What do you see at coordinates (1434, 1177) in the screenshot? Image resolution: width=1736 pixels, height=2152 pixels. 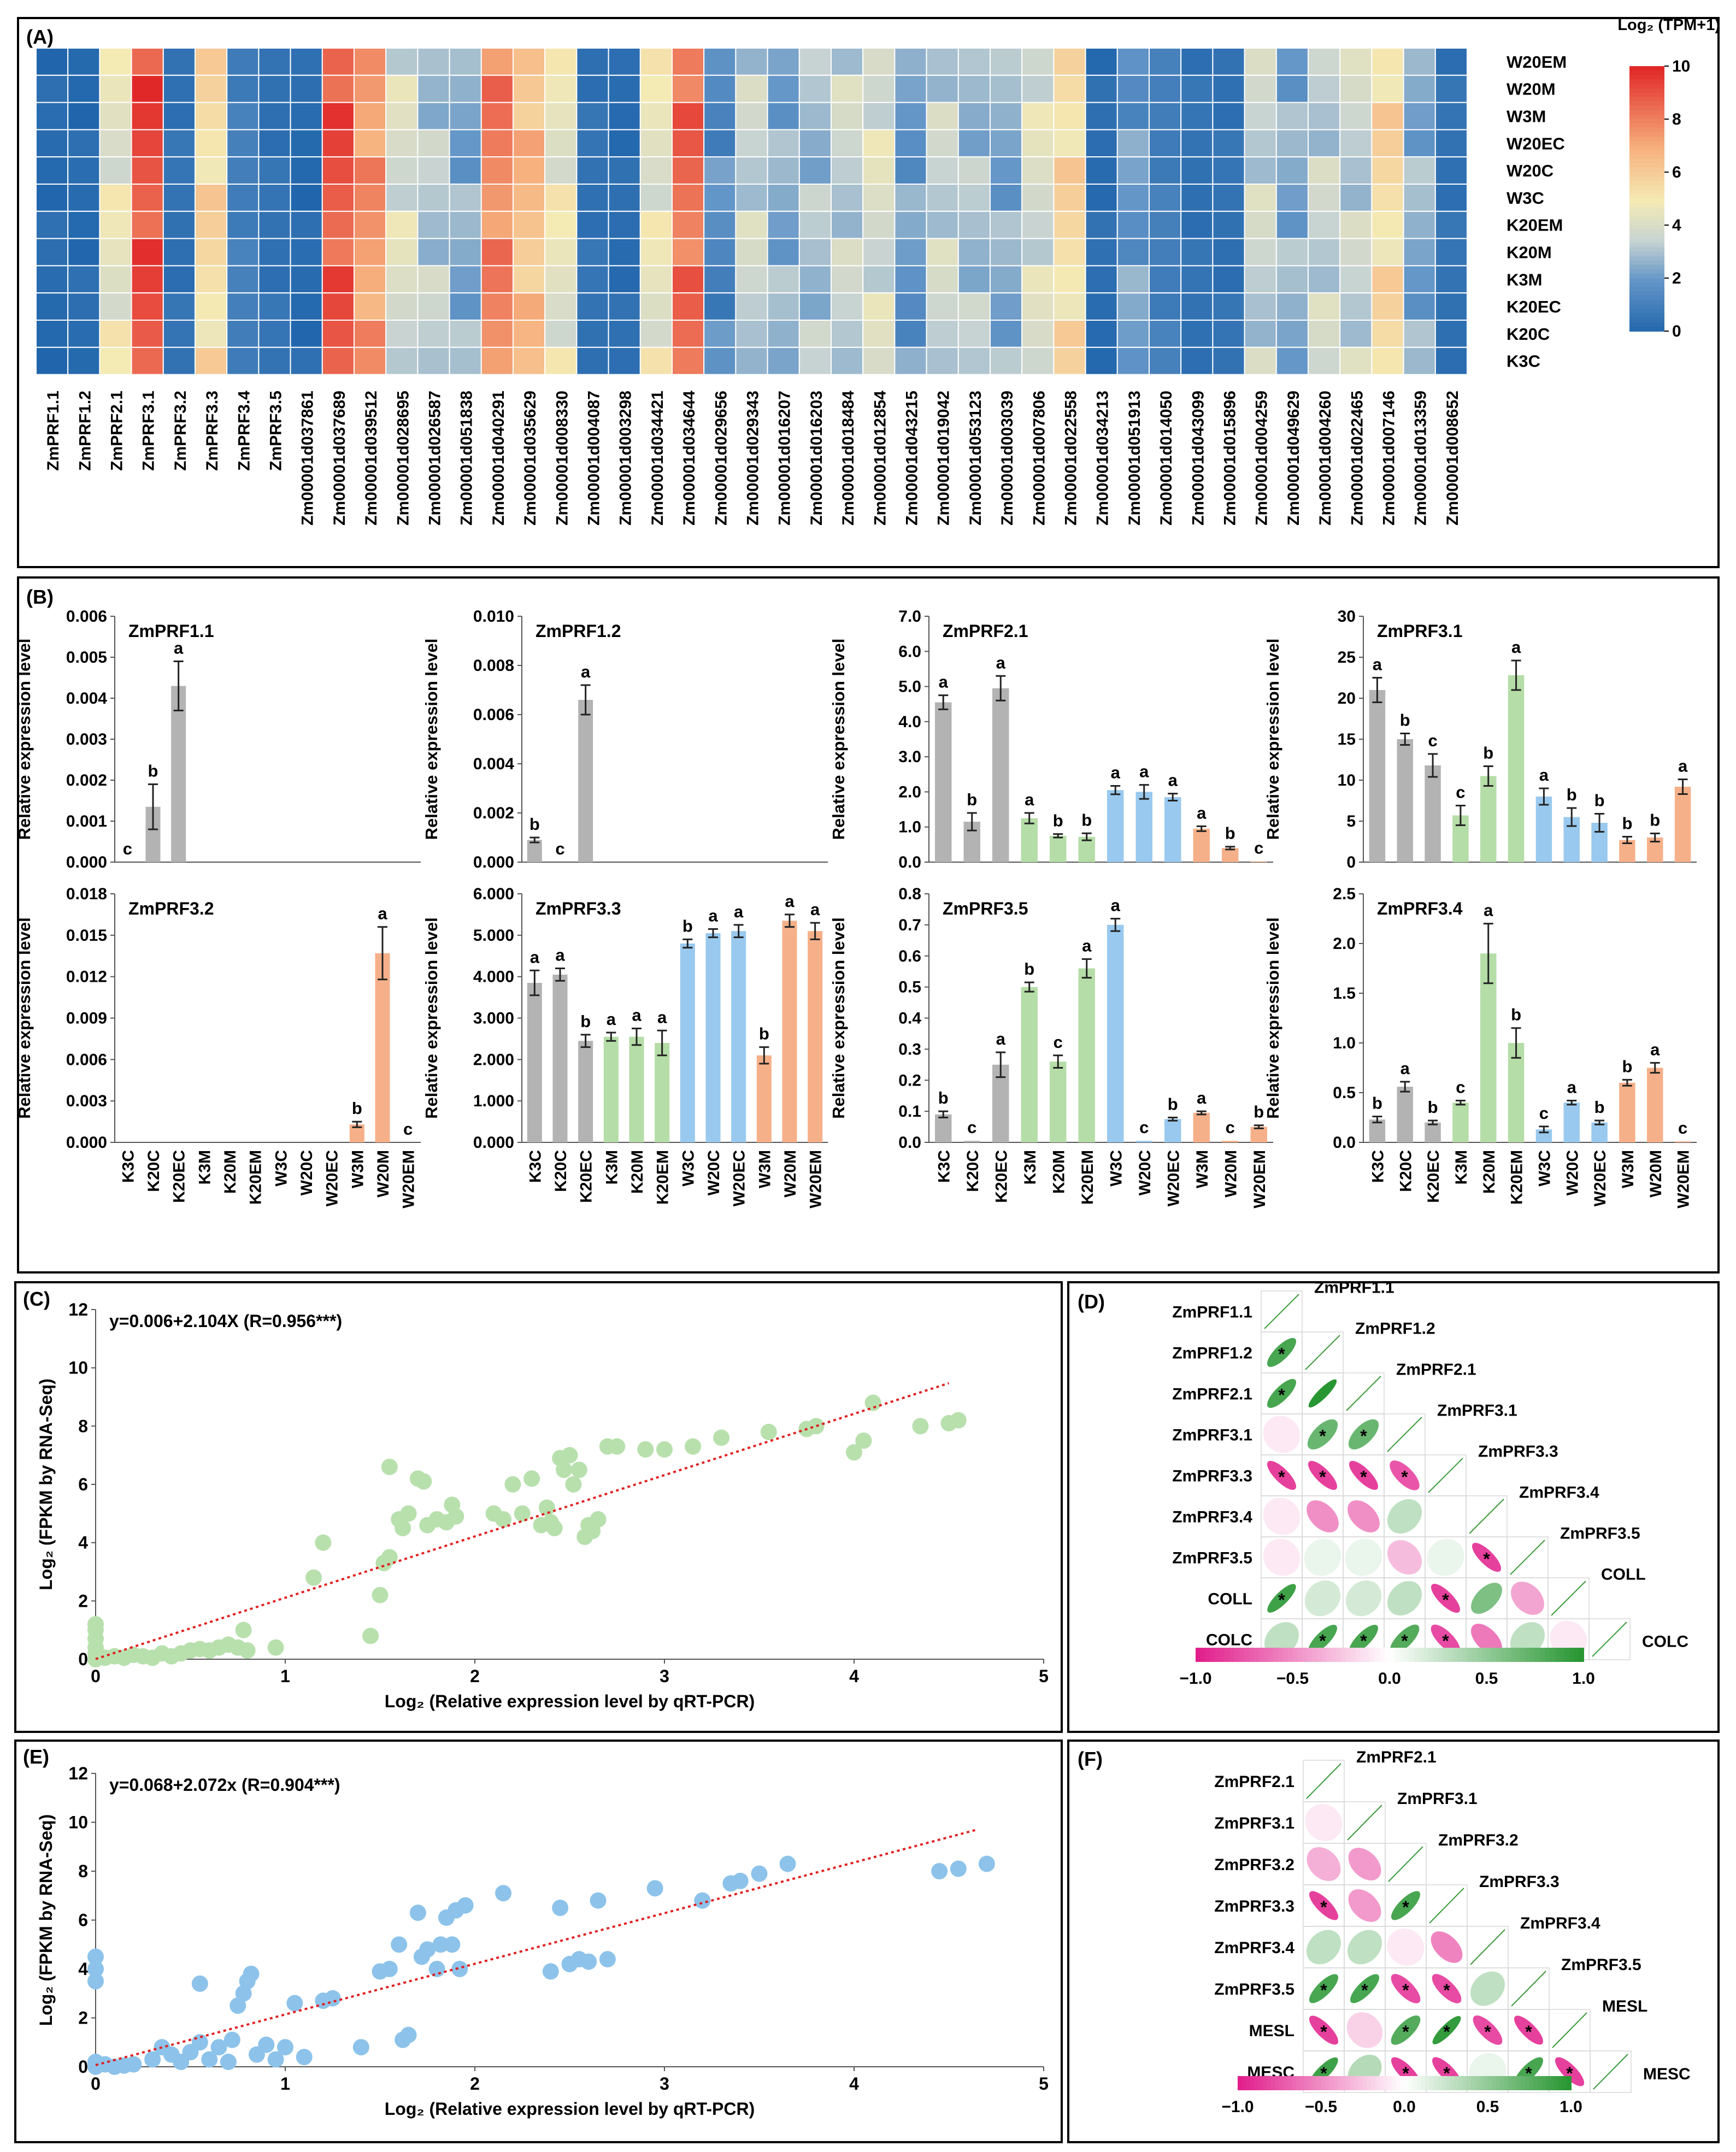 I see `x-tick-label: K20EC` at bounding box center [1434, 1177].